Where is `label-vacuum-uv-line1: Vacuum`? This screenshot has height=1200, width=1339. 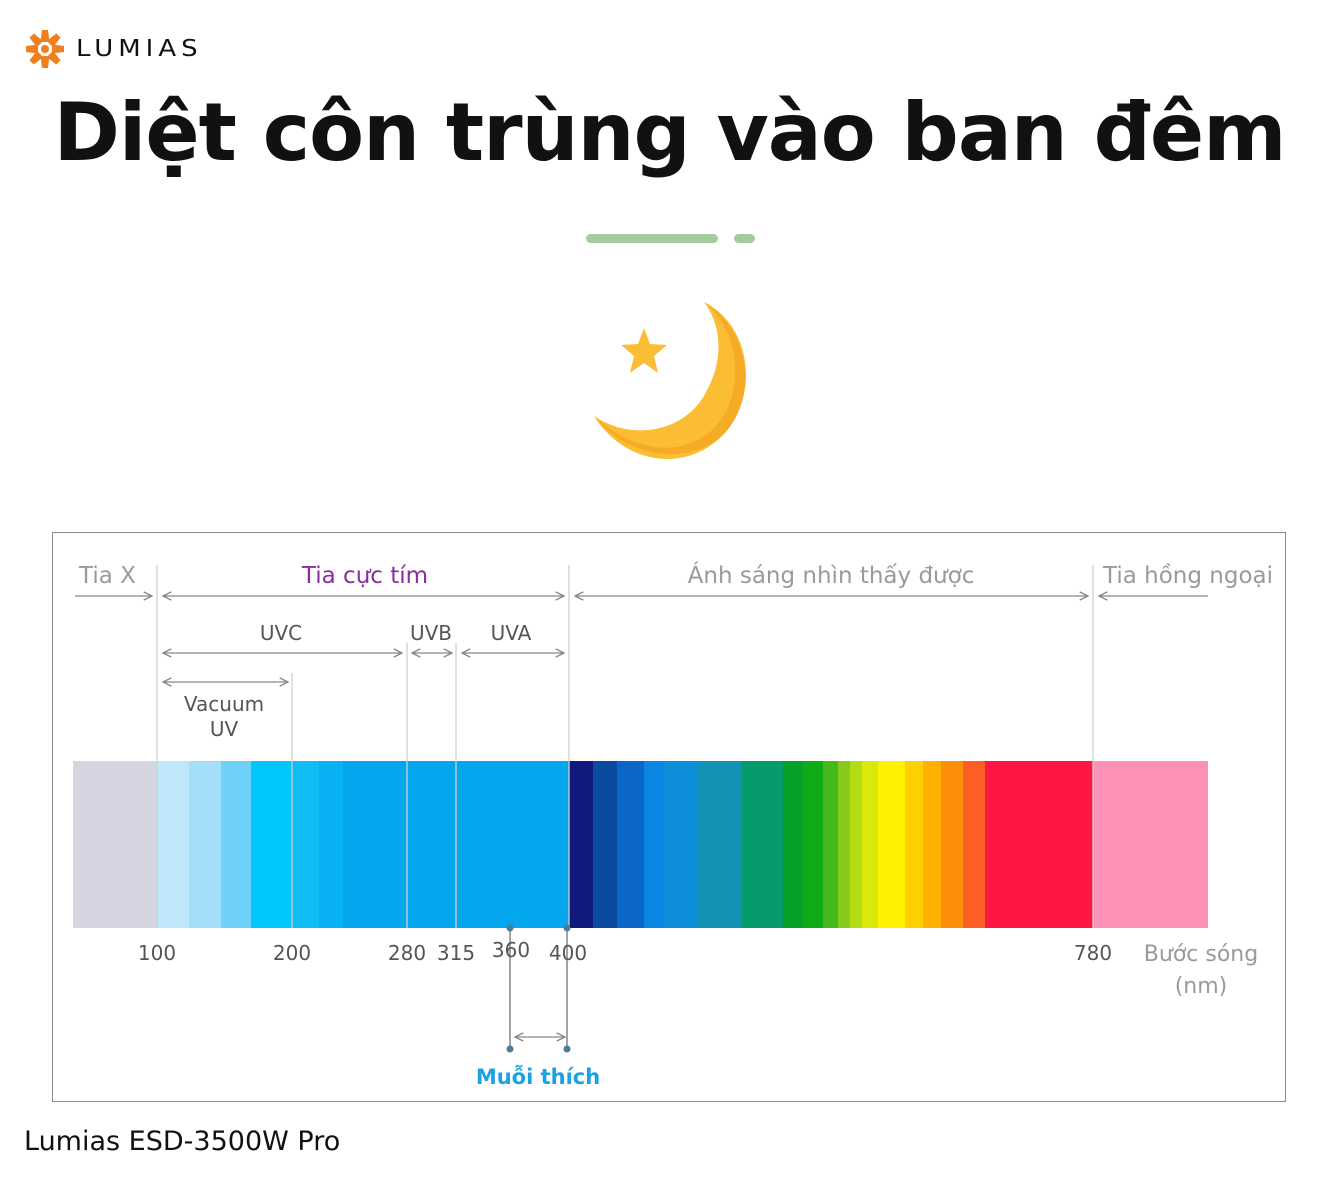 label-vacuum-uv-line1: Vacuum is located at coordinates (224, 704).